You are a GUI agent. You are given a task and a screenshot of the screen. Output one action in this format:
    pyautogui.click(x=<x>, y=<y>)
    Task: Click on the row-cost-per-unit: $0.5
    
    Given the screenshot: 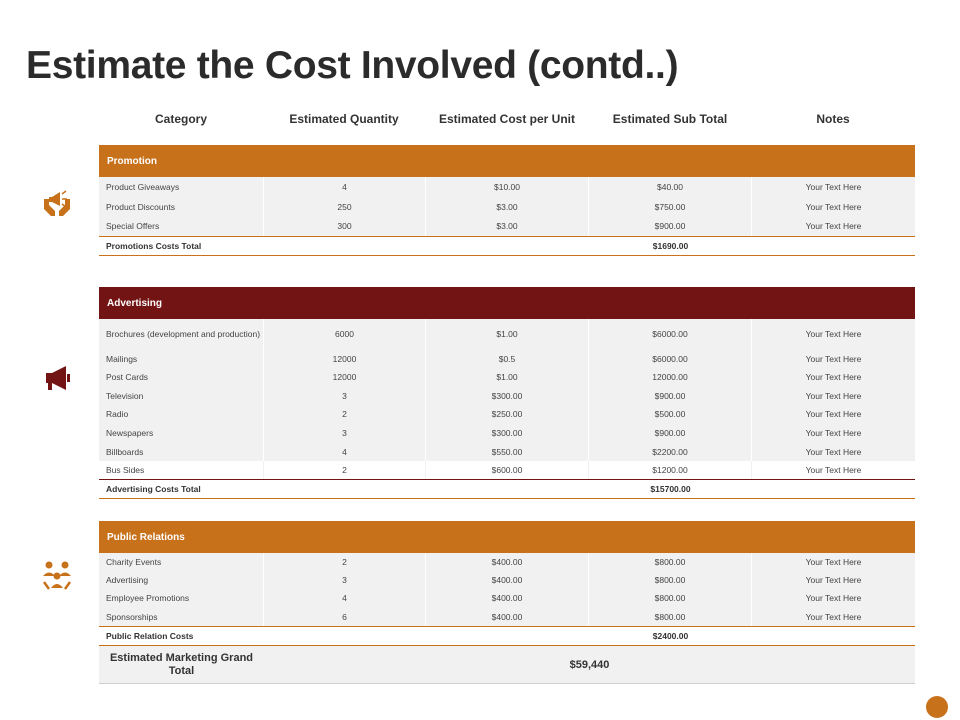 What is the action you would take?
    pyautogui.click(x=507, y=358)
    